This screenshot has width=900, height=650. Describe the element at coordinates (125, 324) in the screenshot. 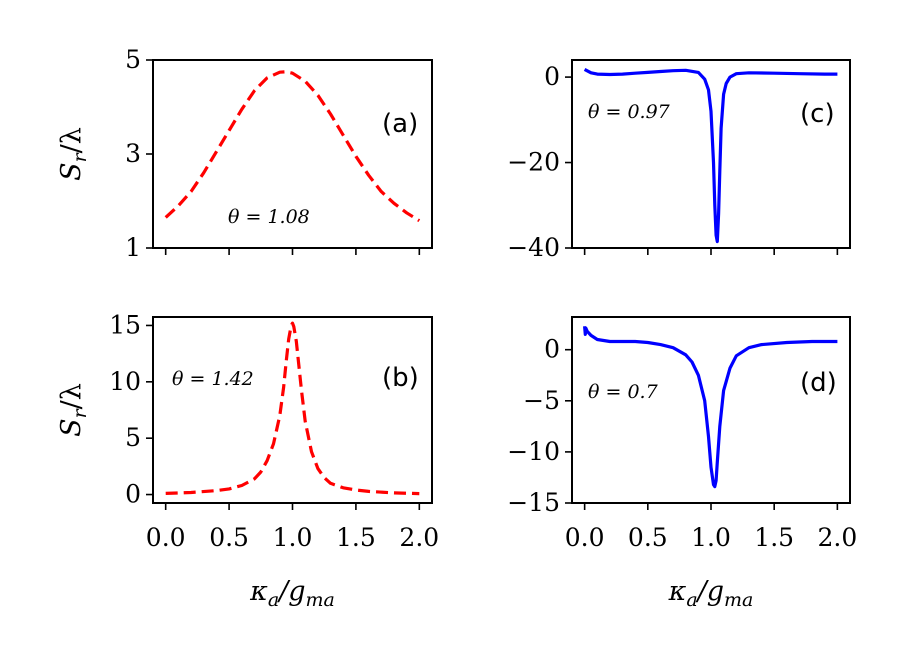

I see `y-tick-label-b: 15` at that location.